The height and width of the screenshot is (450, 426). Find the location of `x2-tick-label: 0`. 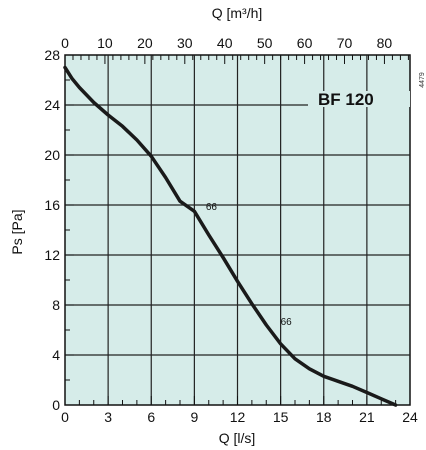

x2-tick-label: 0 is located at coordinates (65, 43).